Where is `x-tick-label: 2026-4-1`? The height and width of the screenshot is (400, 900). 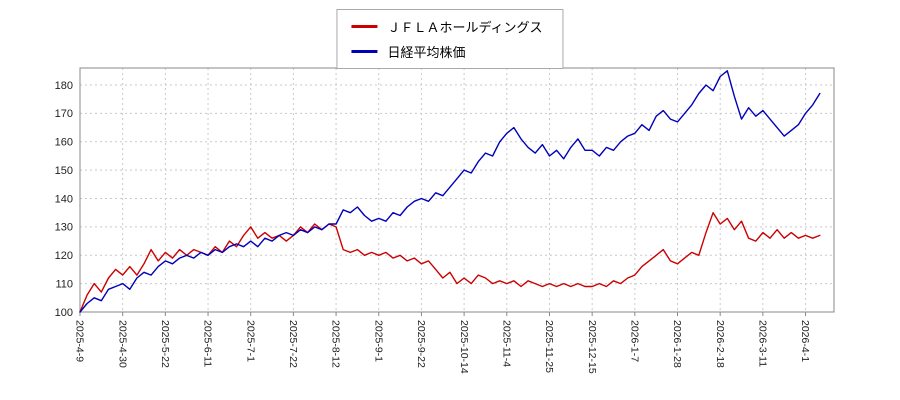 x-tick-label: 2026-4-1 is located at coordinates (805, 341).